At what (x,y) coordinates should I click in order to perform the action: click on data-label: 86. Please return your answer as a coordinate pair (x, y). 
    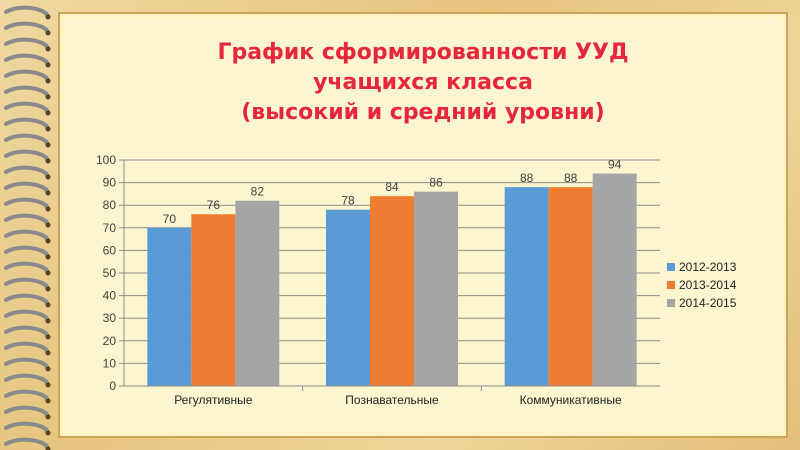
    Looking at the image, I should click on (436, 183).